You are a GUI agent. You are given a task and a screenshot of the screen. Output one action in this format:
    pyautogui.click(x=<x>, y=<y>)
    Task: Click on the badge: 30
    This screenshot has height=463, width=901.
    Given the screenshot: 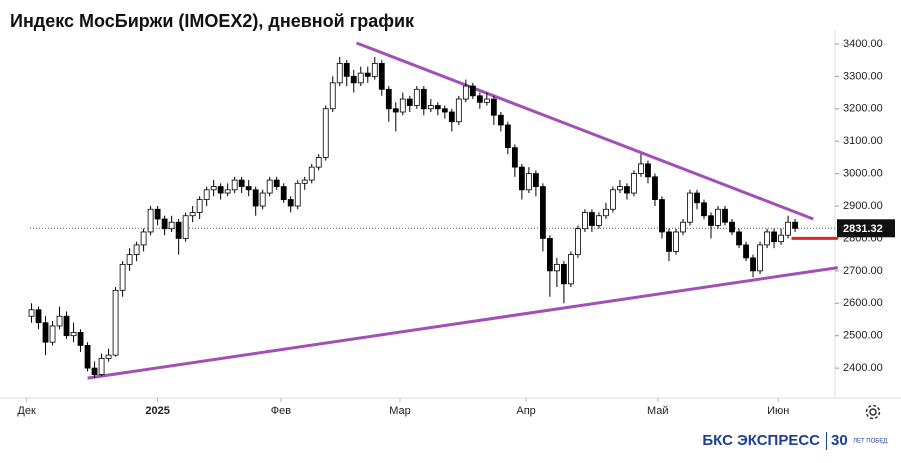 What is the action you would take?
    pyautogui.click(x=839, y=440)
    